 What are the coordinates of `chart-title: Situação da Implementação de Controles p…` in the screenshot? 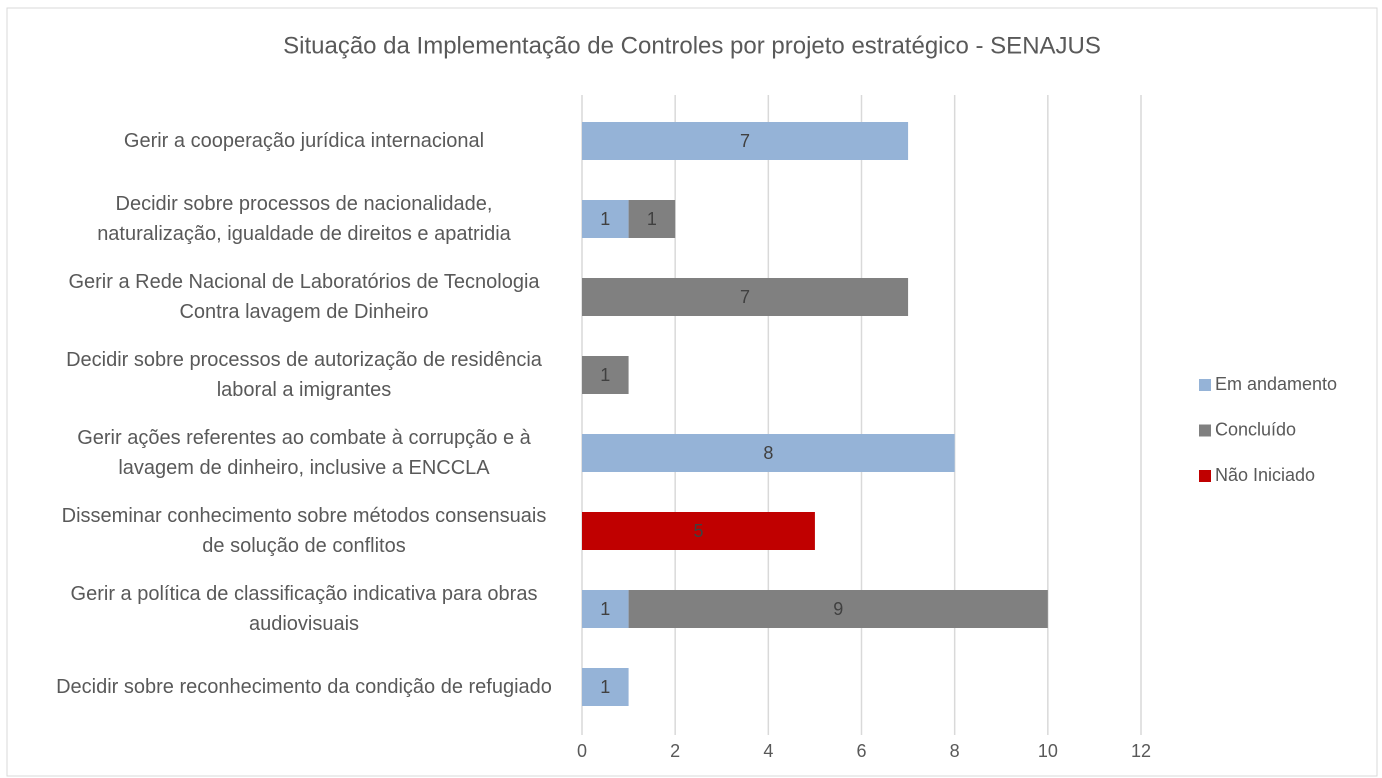 It's located at (692, 45).